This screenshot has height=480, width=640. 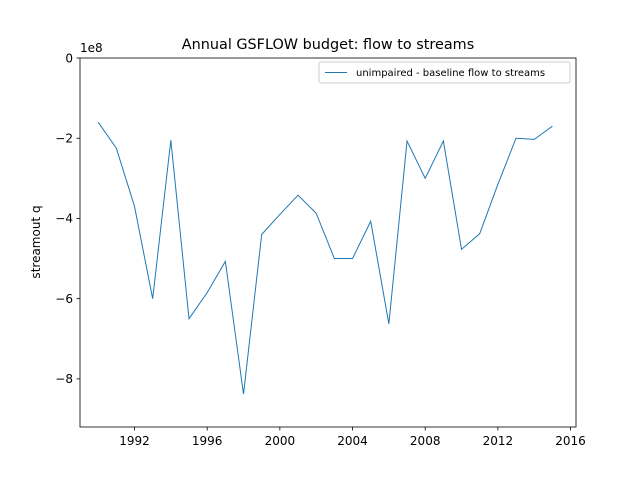 What do you see at coordinates (207, 441) in the screenshot?
I see `x-tick-label: 1996` at bounding box center [207, 441].